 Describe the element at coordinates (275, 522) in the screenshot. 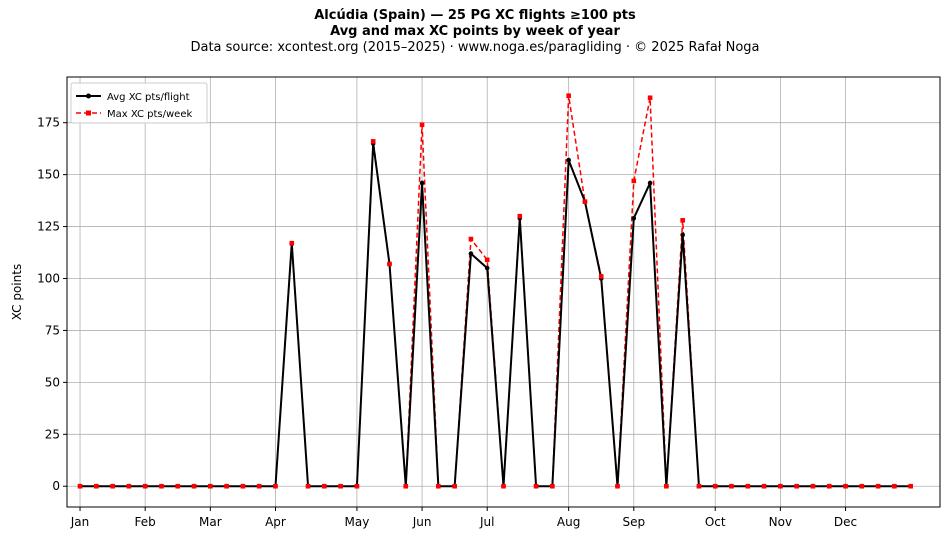

I see `x-tick-label-apr: Apr` at that location.